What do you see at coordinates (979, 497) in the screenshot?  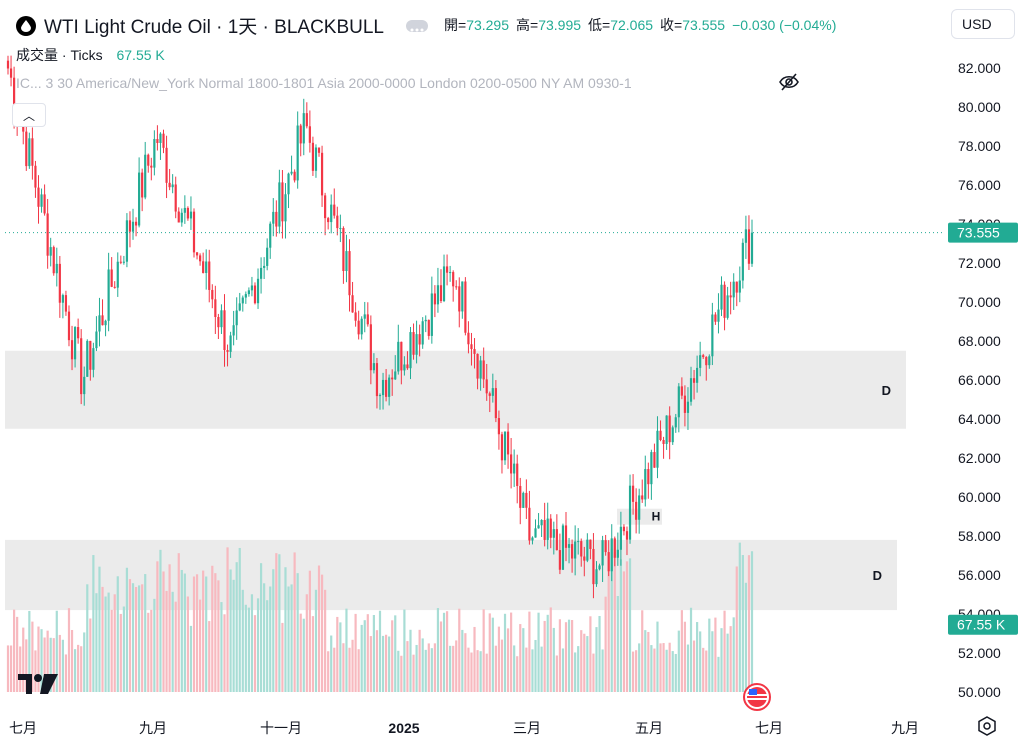 I see `y-tick-label: 60.000` at bounding box center [979, 497].